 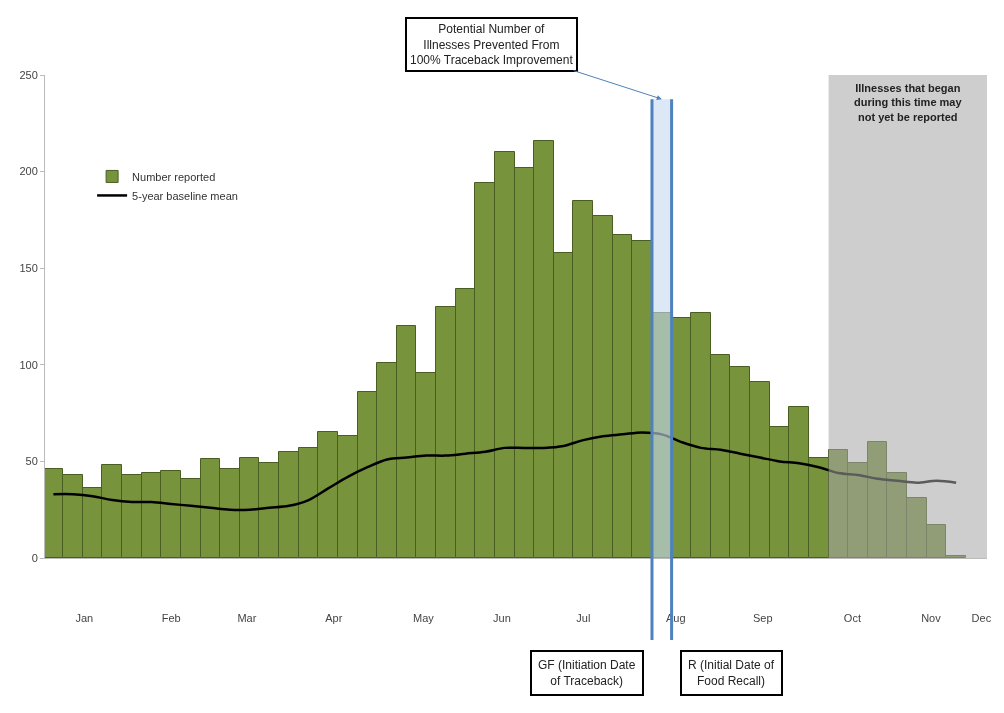 What do you see at coordinates (28, 364) in the screenshot?
I see `y-tick-label: 100` at bounding box center [28, 364].